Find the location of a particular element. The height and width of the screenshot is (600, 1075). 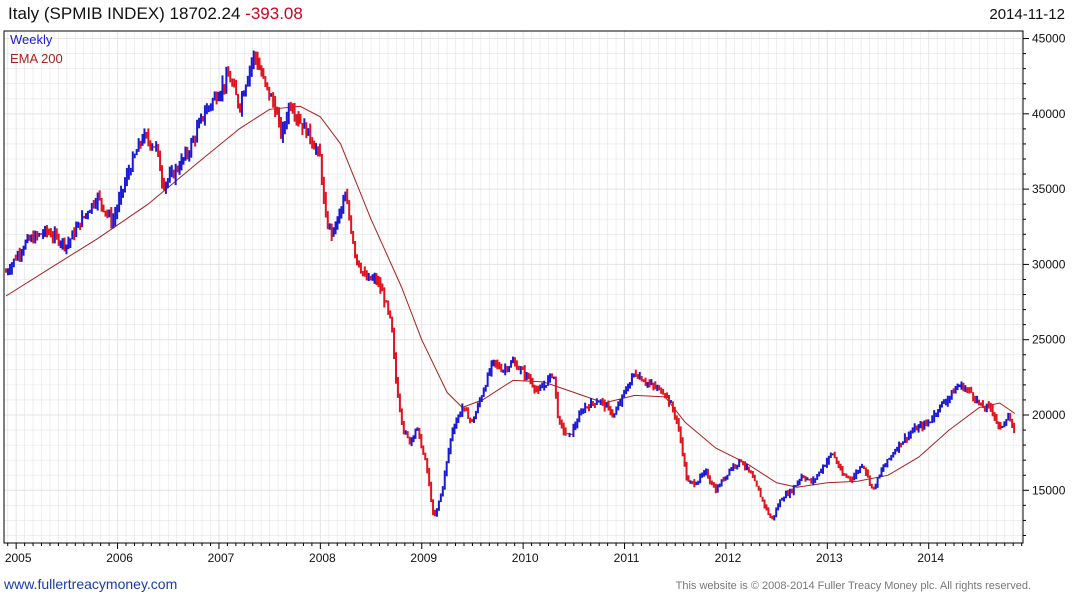

x-axis: 2005 2006 2007 2008 2009 2010 2011 2012 2013 2014 is located at coordinates (514, 554).